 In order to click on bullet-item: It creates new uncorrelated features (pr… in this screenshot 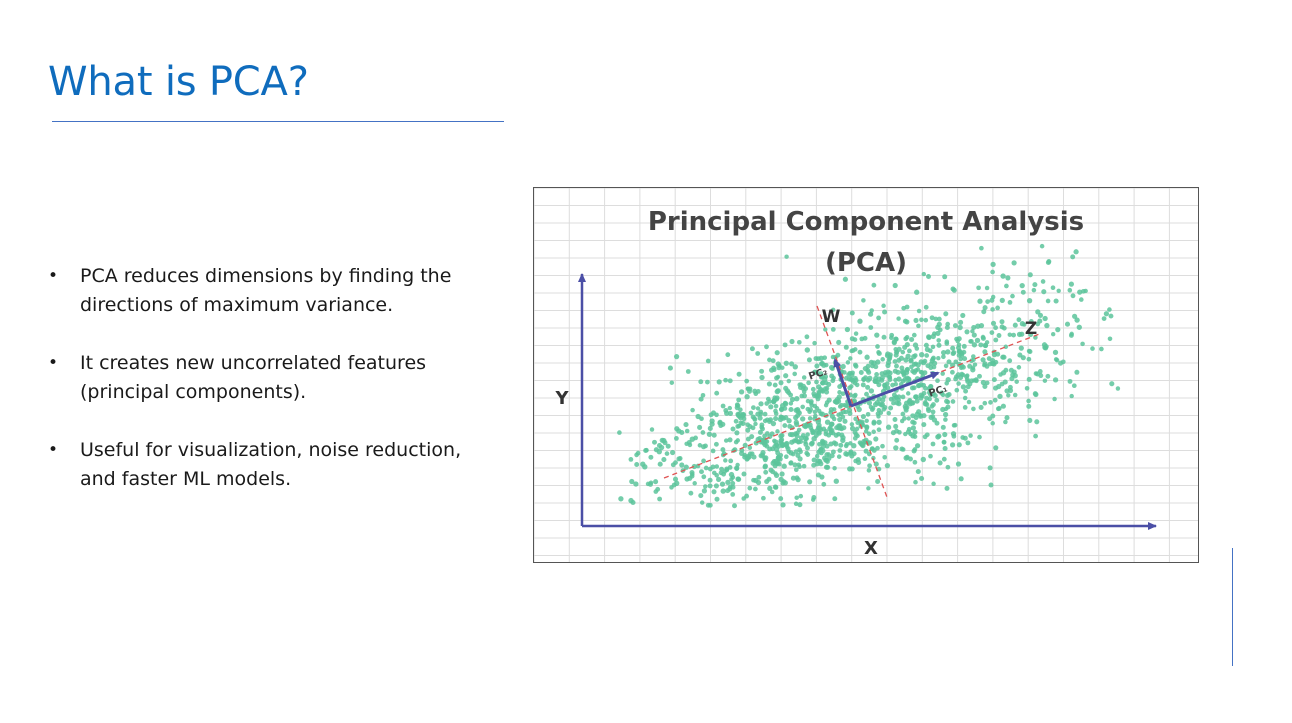, I will do `click(273, 378)`.